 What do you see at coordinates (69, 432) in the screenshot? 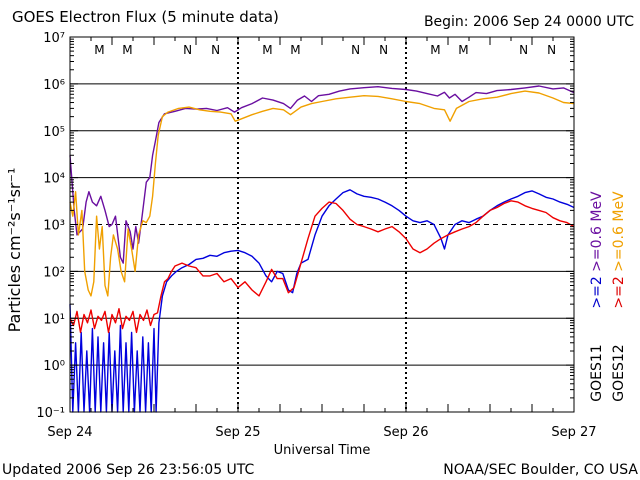
I see `x-tick-label: Sep 24` at bounding box center [69, 432].